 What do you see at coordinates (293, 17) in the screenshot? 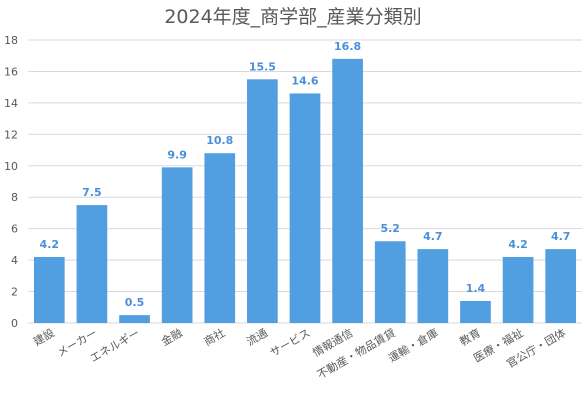
I see `chart-title: 2024年度_商学部_産業分類別` at bounding box center [293, 17].